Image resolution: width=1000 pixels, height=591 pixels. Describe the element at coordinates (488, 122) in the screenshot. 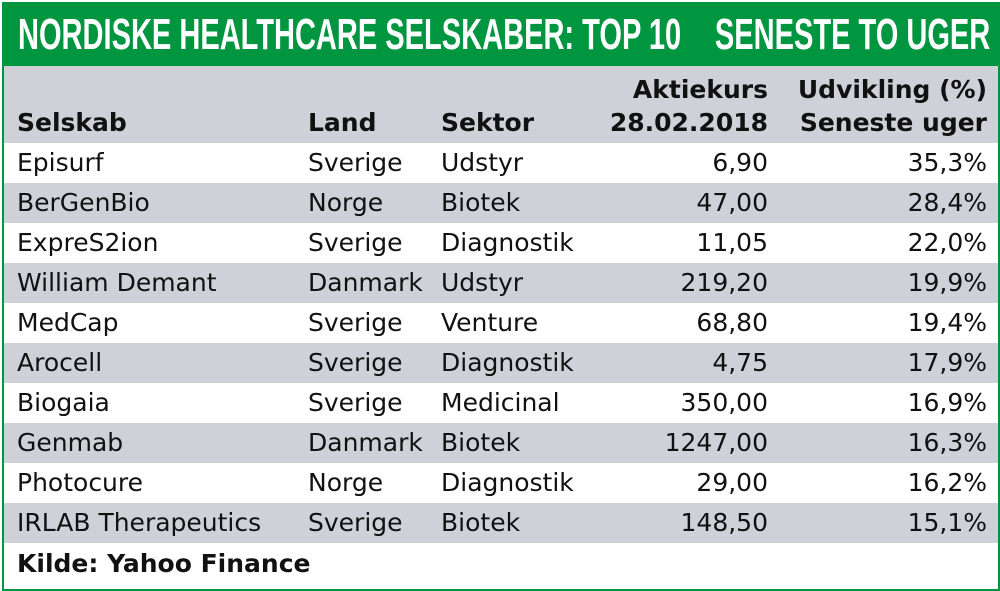

I see `header-sector: Sektor` at that location.